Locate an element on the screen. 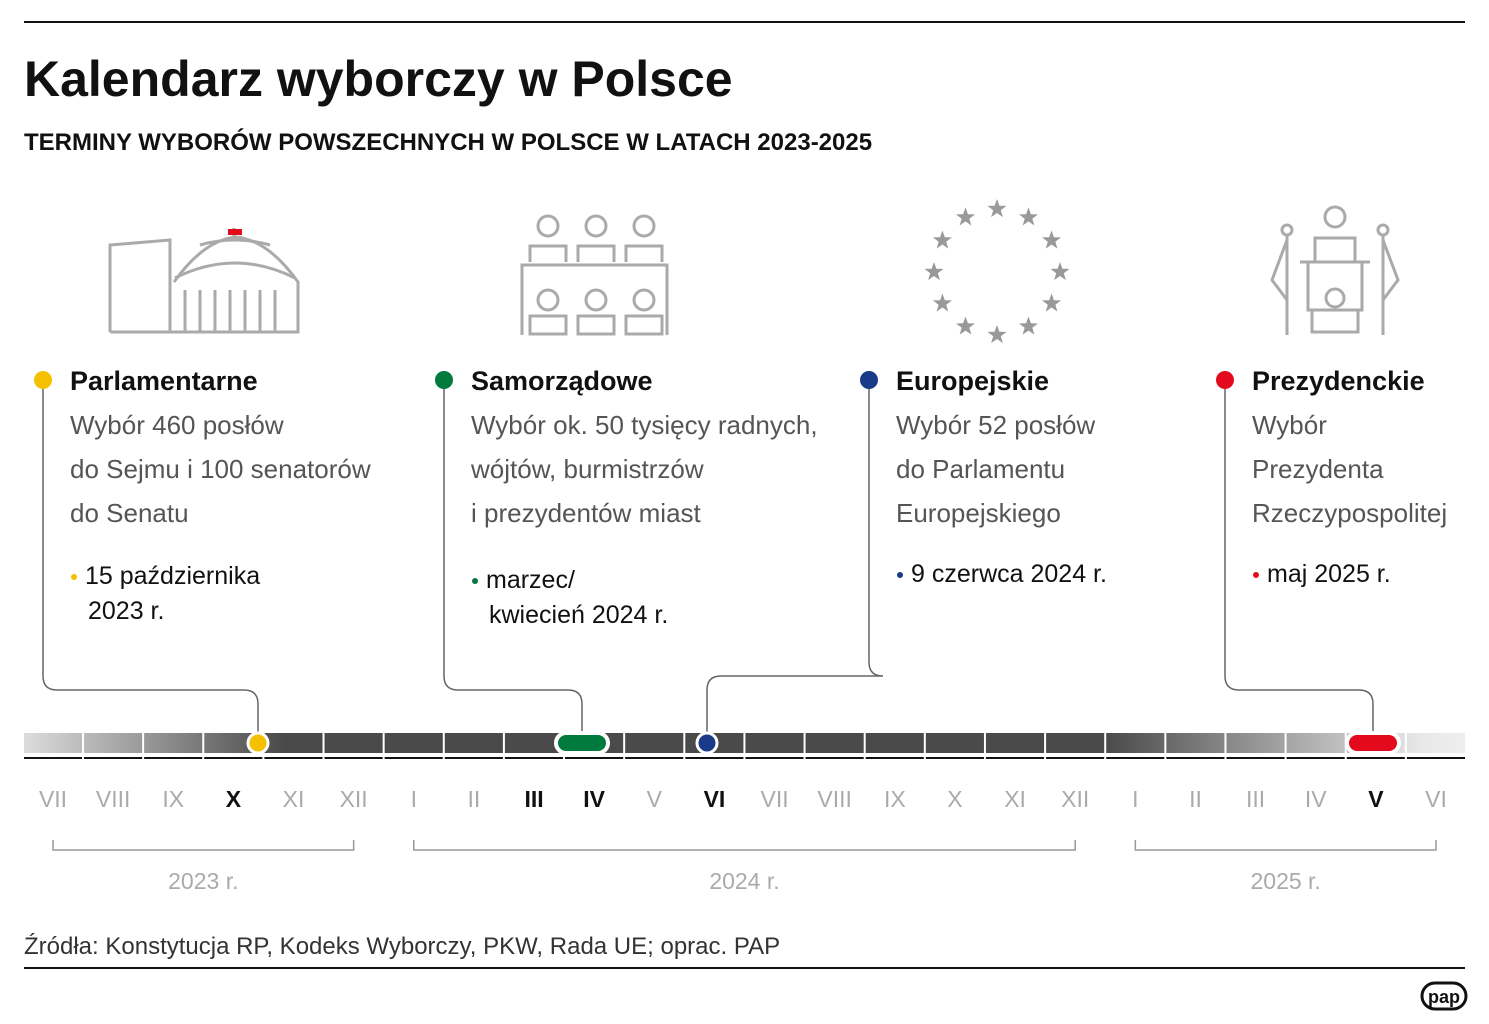  election-name: Europejskie is located at coordinates (972, 381).